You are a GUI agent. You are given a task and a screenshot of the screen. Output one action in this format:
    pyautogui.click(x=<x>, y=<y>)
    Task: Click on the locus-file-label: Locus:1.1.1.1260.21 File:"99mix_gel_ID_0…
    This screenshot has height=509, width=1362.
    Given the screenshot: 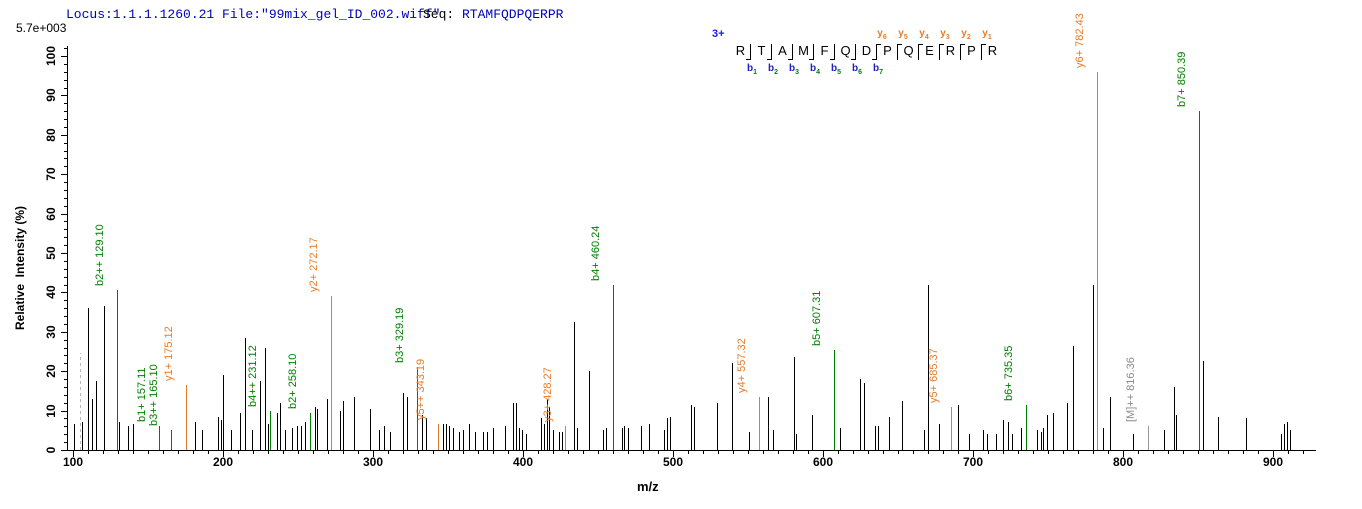 What is the action you would take?
    pyautogui.click(x=253, y=14)
    